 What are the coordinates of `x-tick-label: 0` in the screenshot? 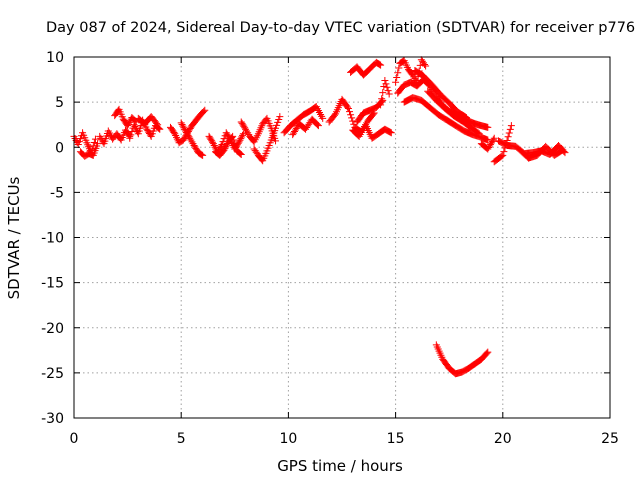 It's located at (74, 439).